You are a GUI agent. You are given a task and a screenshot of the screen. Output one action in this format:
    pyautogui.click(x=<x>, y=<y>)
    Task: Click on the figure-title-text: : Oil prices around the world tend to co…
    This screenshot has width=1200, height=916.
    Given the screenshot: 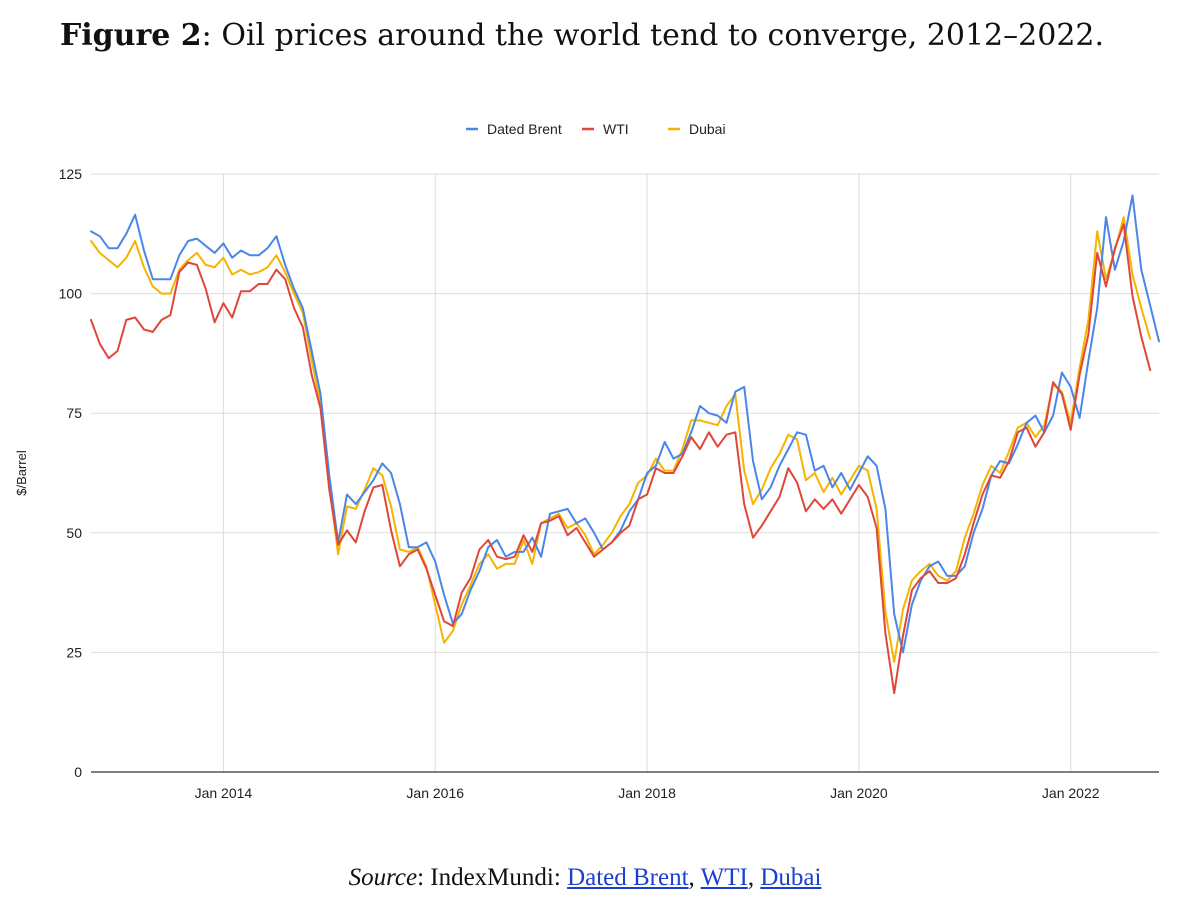 What is the action you would take?
    pyautogui.click(x=653, y=35)
    